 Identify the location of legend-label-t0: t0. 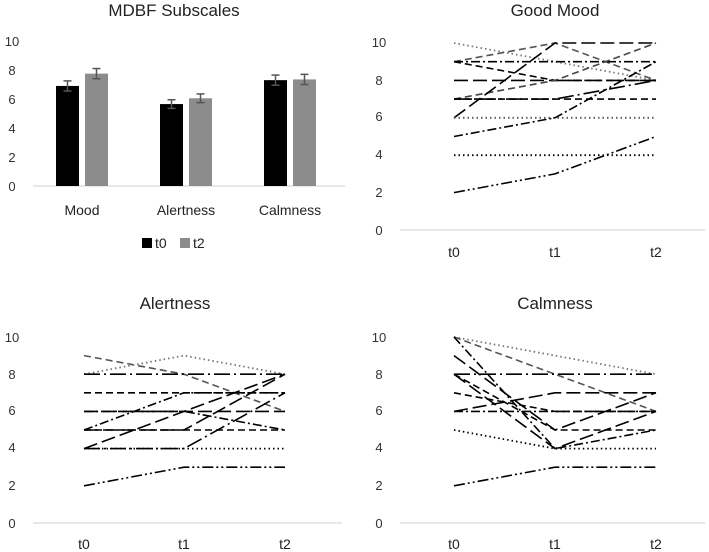
(161, 243).